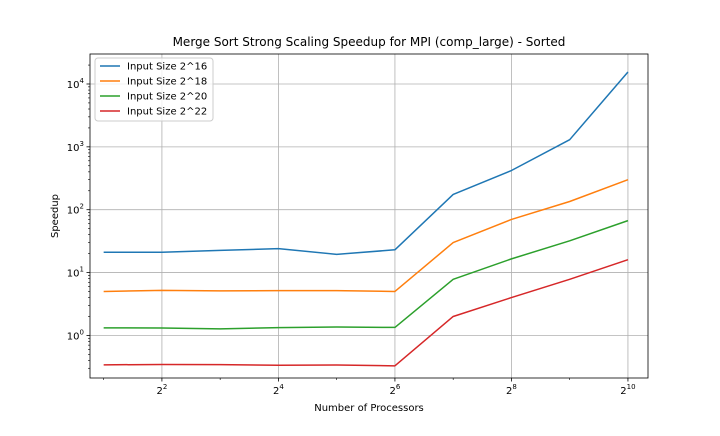  What do you see at coordinates (167, 112) in the screenshot?
I see `legend-label-4: Input Size 2^22` at bounding box center [167, 112].